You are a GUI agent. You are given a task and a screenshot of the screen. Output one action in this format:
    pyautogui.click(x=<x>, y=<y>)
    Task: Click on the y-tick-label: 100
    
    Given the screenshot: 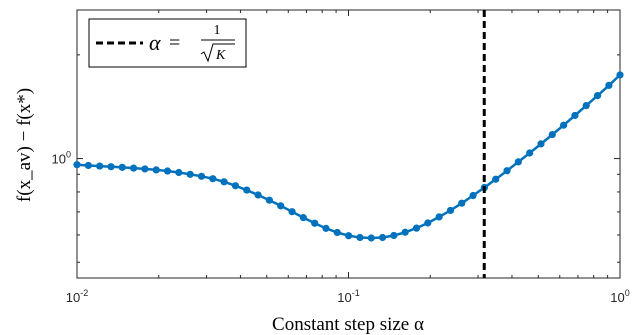 What is the action you would take?
    pyautogui.click(x=61, y=158)
    